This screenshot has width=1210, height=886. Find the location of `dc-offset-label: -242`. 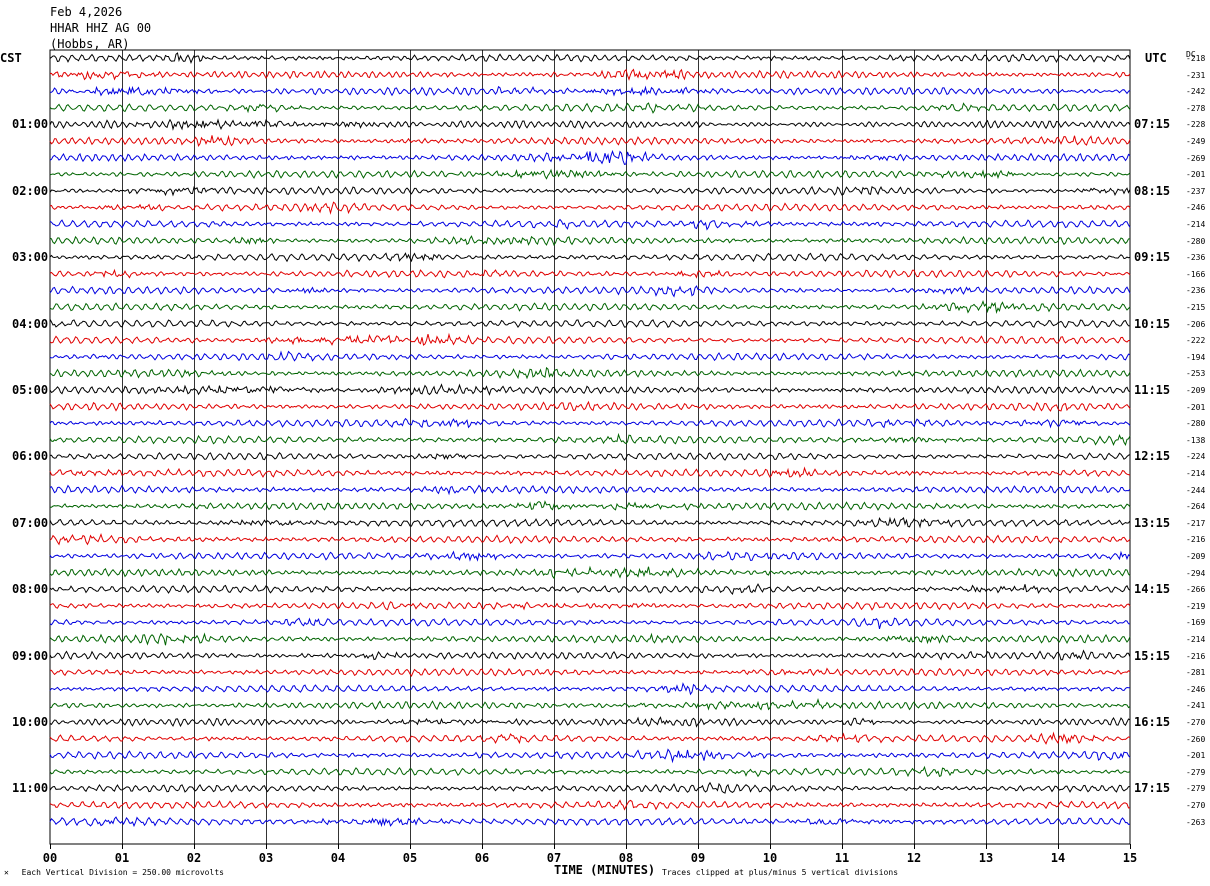

dc-offset-label: -242 is located at coordinates (1196, 92).